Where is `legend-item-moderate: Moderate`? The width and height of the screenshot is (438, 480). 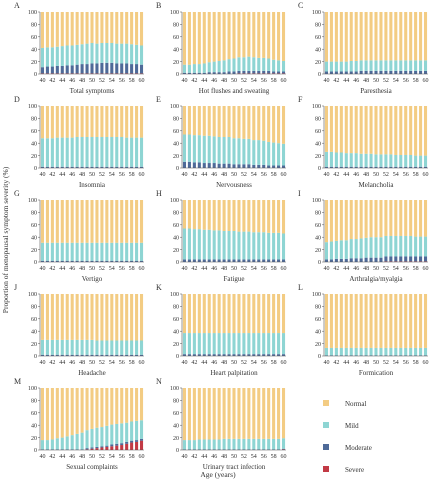
legend-item-moderate: Moderate is located at coordinates (347, 448).